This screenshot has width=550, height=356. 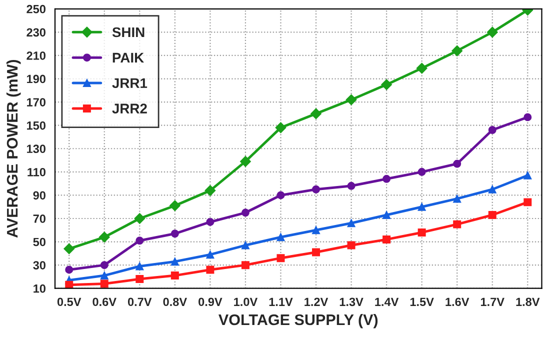 What do you see at coordinates (13, 149) in the screenshot?
I see `y-axis-title: AVERAGE POWER (mW)` at bounding box center [13, 149].